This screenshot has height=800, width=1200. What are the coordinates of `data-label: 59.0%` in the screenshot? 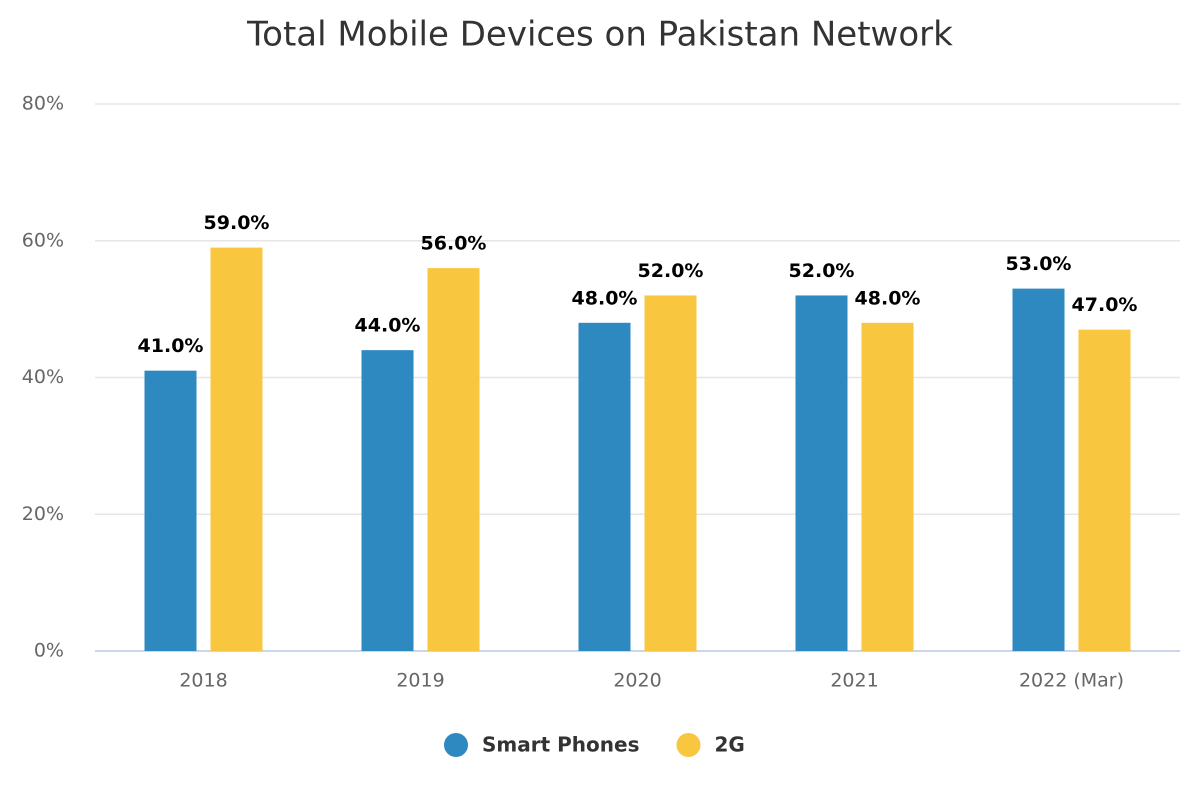 It's located at (237, 223).